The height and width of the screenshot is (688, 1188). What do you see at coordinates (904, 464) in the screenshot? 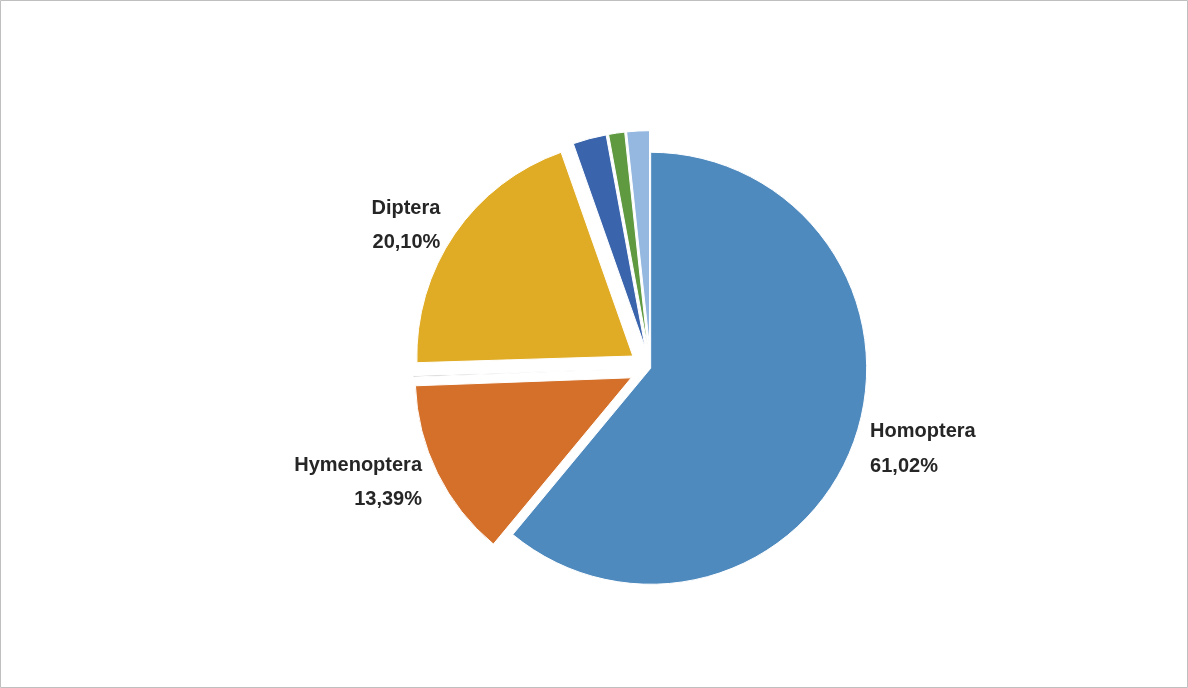
I see `data-label: 61,02%` at bounding box center [904, 464].